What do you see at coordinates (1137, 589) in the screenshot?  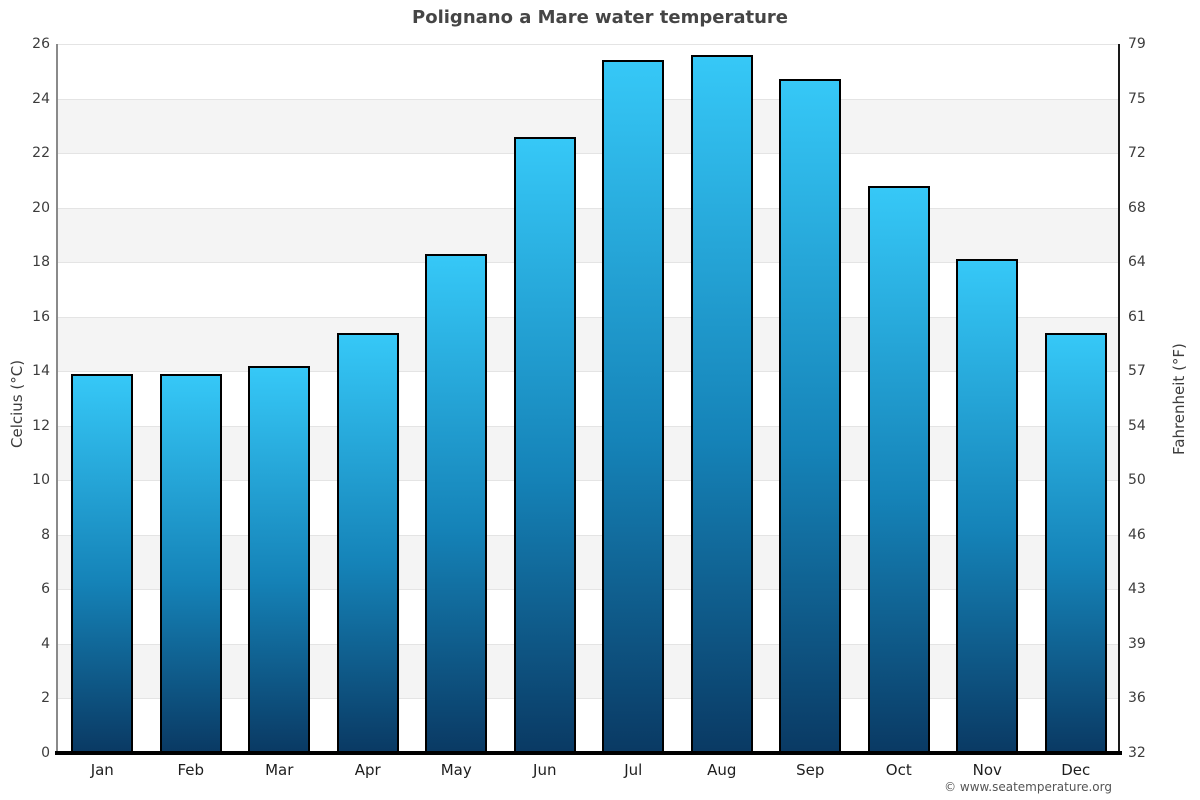 I see `ytick-fahrenheit: 43` at bounding box center [1137, 589].